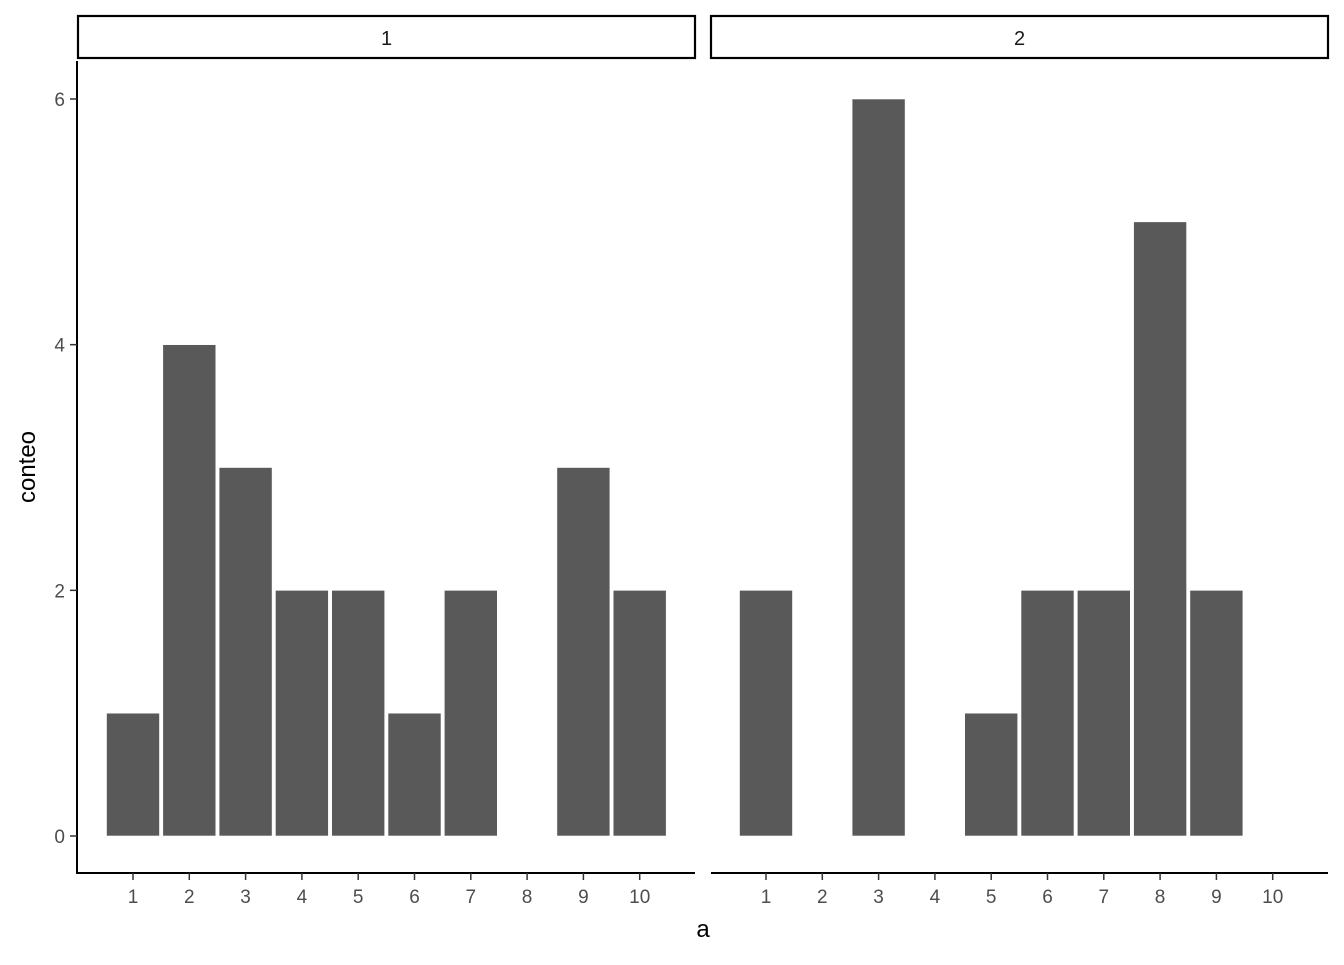 The height and width of the screenshot is (965, 1344). I want to click on y-tick-label: 6, so click(59, 100).